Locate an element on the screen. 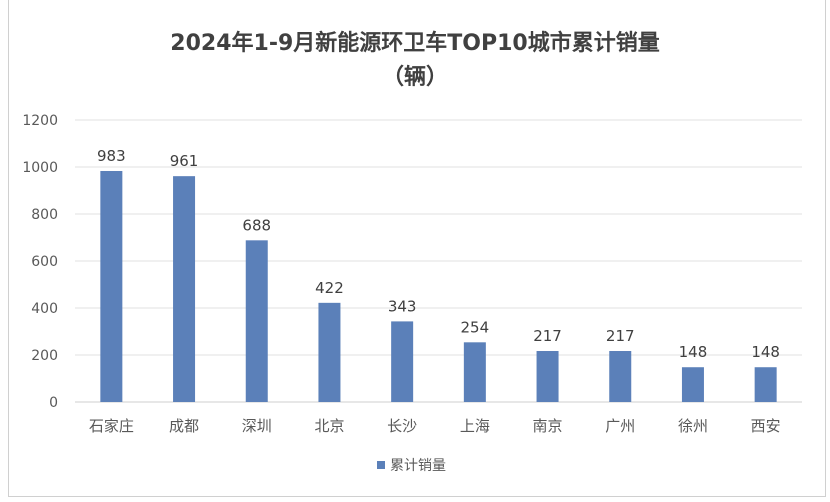 Image resolution: width=830 pixels, height=502 pixels. y-tick-label: 200 is located at coordinates (44, 356).